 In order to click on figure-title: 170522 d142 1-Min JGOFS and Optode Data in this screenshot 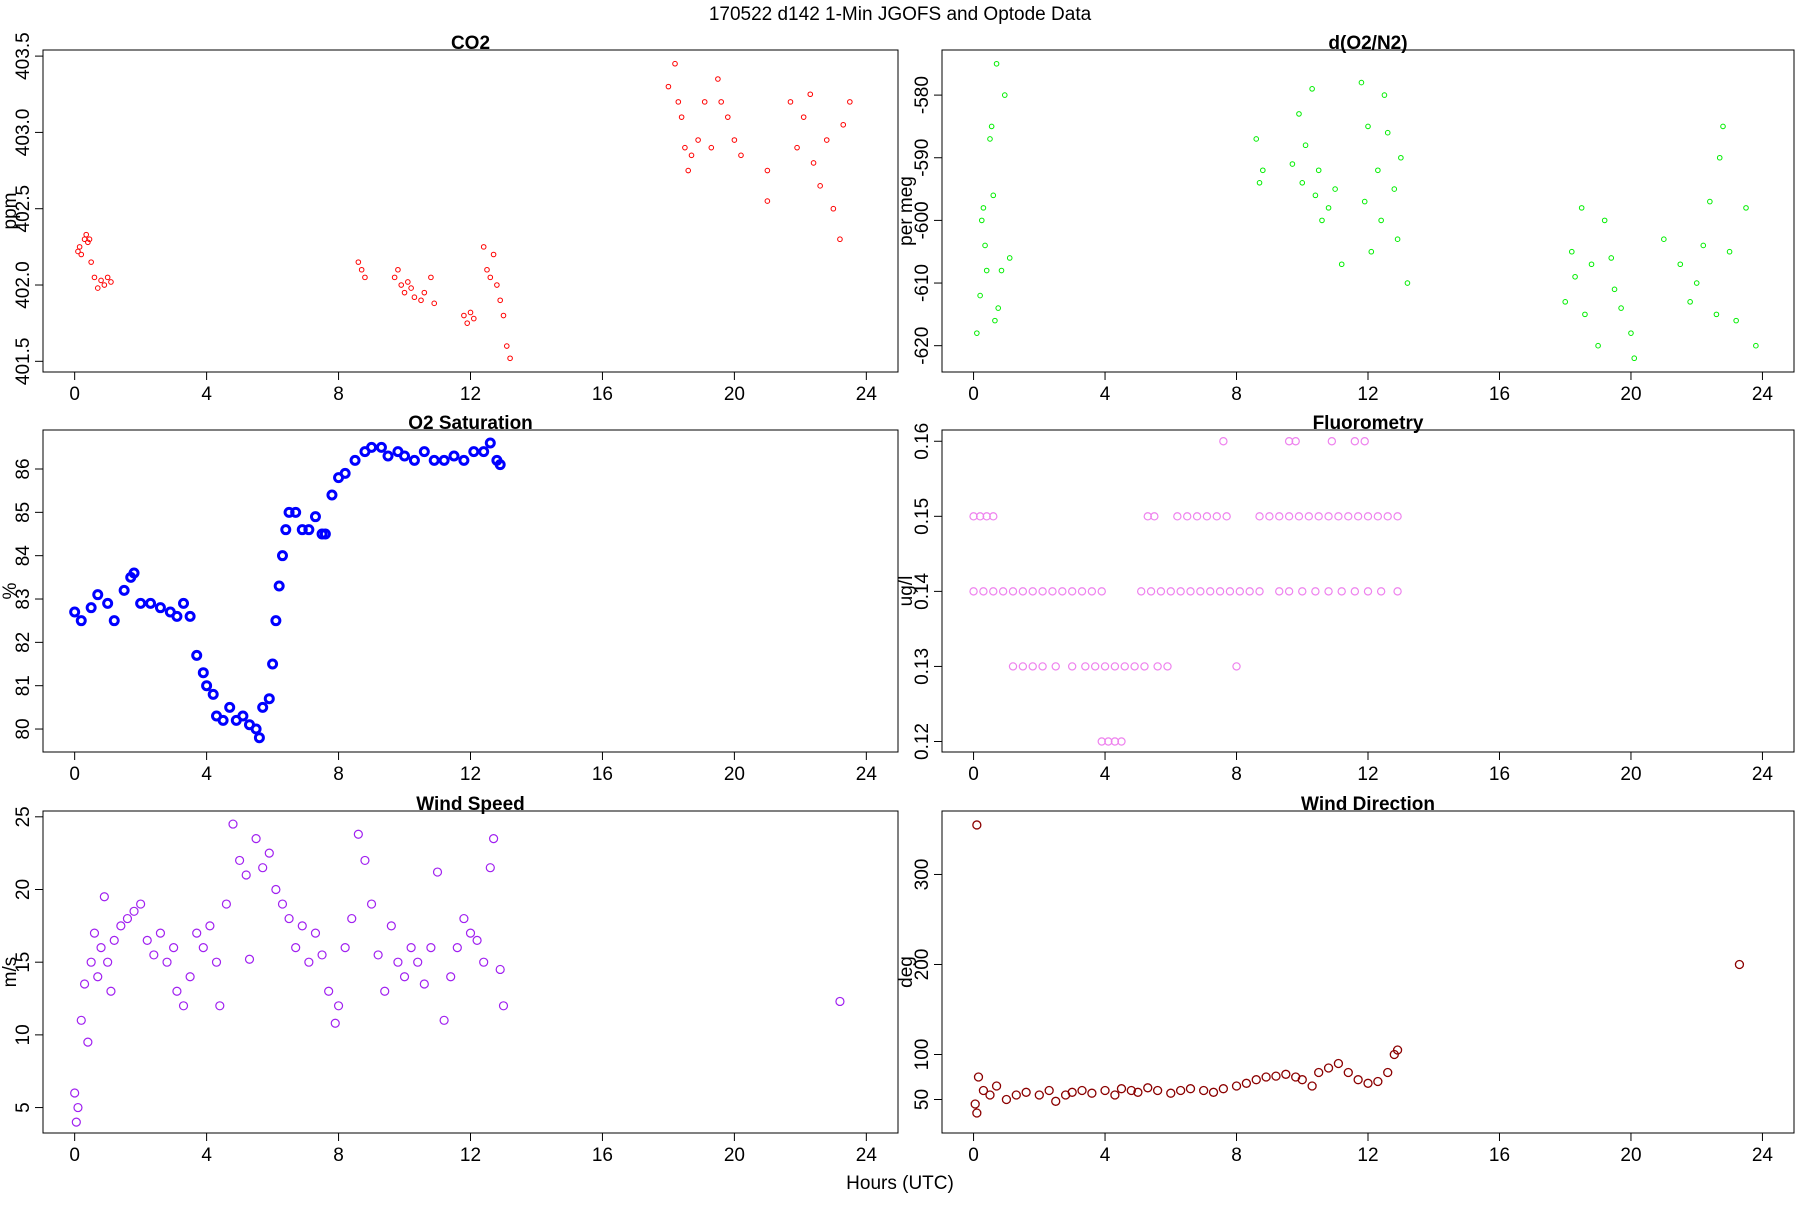, I will do `click(900, 14)`.